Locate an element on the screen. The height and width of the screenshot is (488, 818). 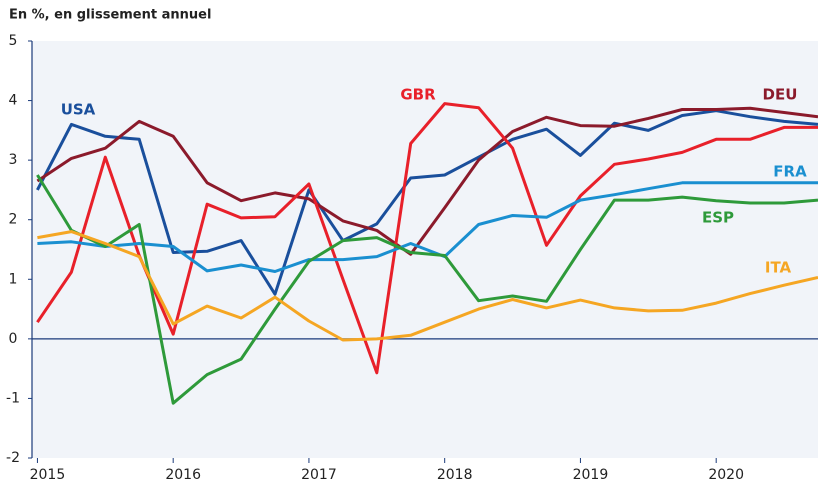
series-label: FRA is located at coordinates (790, 172).